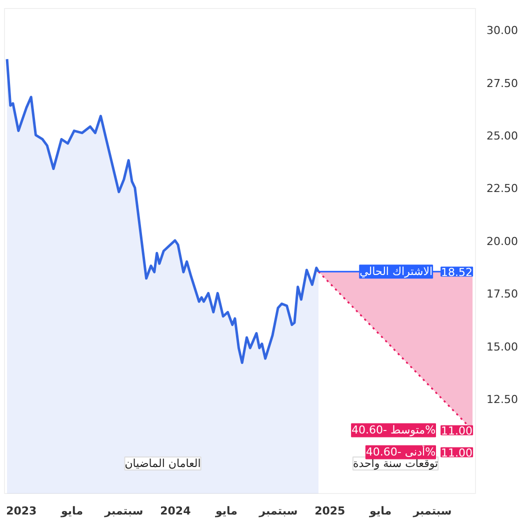 This screenshot has height=520, width=520. What do you see at coordinates (401, 451) in the screenshot?
I see `annotation: أدنى -40.60%` at bounding box center [401, 451].